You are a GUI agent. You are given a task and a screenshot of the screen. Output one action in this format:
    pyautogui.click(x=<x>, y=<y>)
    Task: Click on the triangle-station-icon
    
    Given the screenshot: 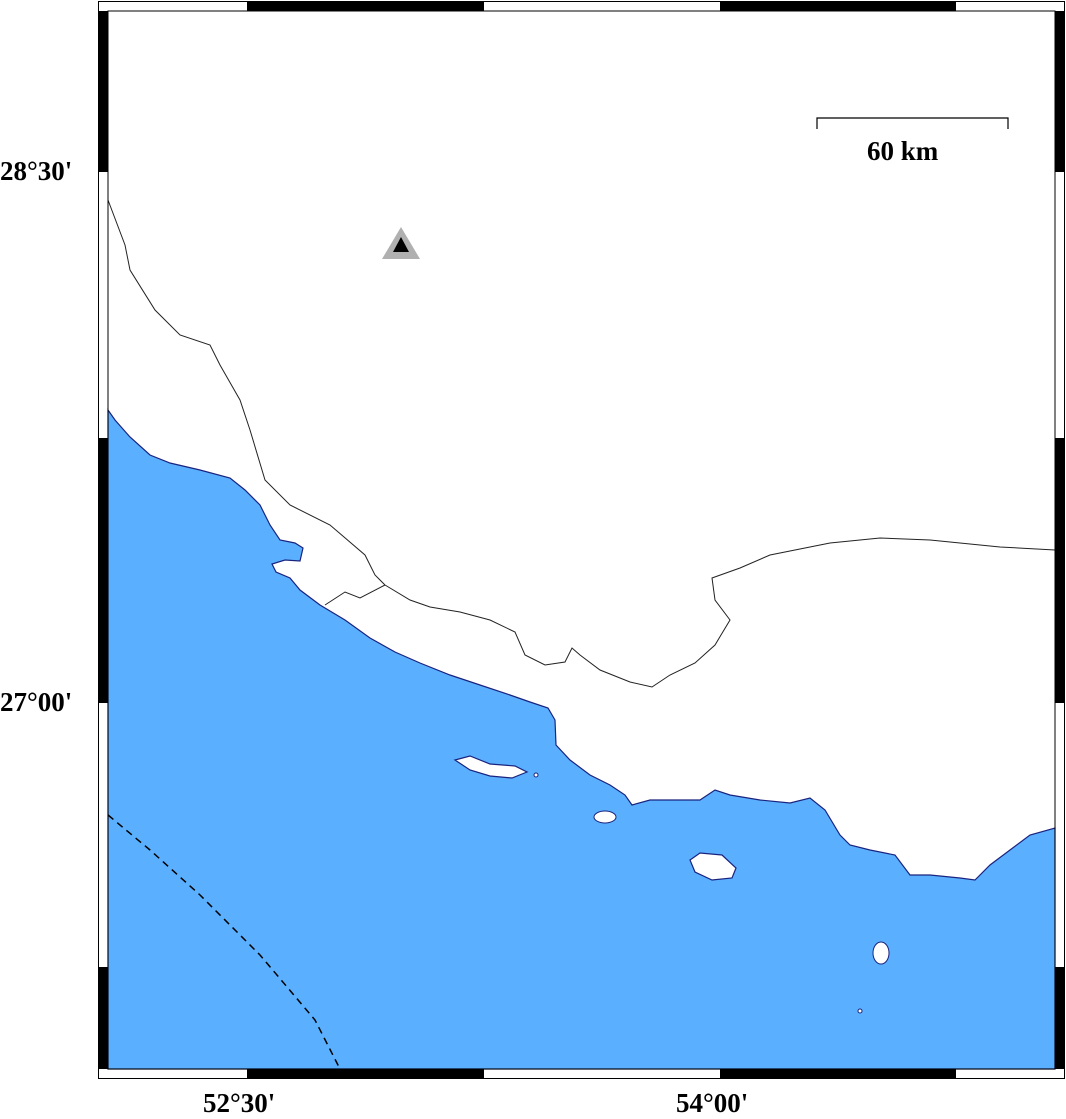 What is the action you would take?
    pyautogui.click(x=401, y=243)
    